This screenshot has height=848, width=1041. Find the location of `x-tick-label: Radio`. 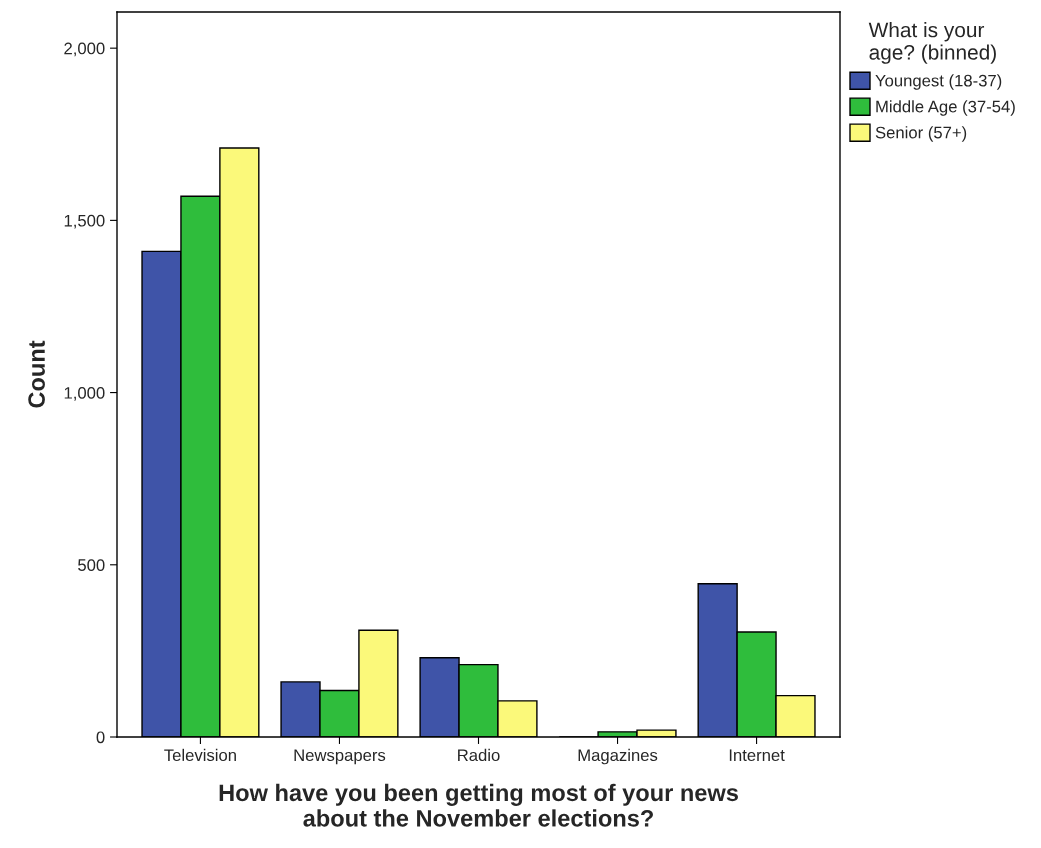

x-tick-label: Radio is located at coordinates (479, 755).